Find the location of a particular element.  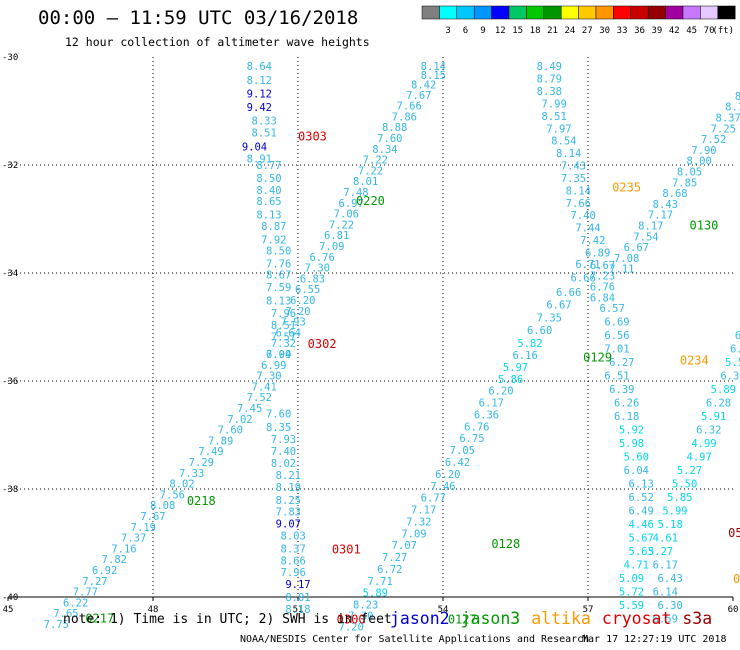

wave-height-value: 7.93 is located at coordinates (283, 440).